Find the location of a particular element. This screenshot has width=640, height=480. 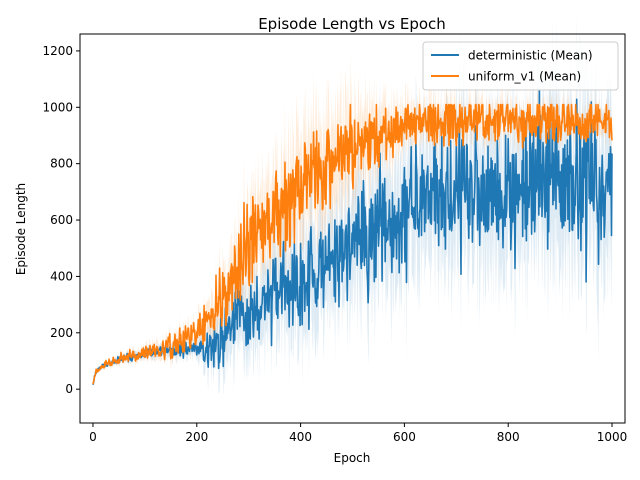

x-axis-ticks: 0 200 400 600 800 1000 is located at coordinates (358, 433).